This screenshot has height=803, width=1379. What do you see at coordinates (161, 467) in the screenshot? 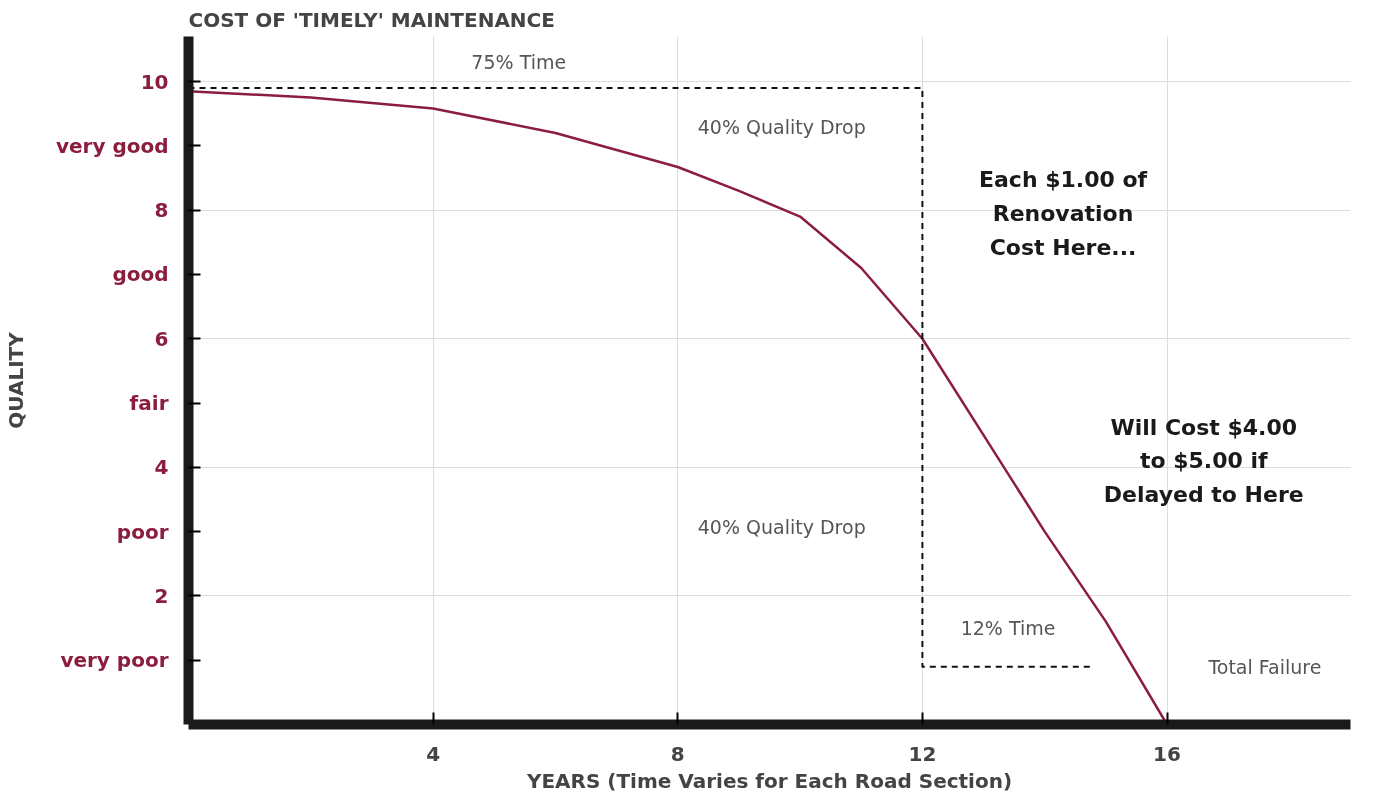
I see `y-tick-label: 4` at bounding box center [161, 467].